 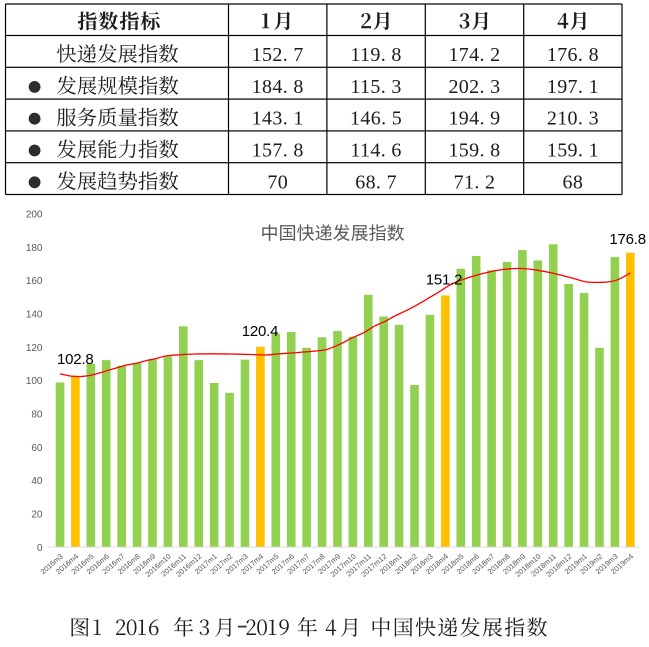 What do you see at coordinates (376, 182) in the screenshot?
I see `svg-text: 68. 7` at bounding box center [376, 182].